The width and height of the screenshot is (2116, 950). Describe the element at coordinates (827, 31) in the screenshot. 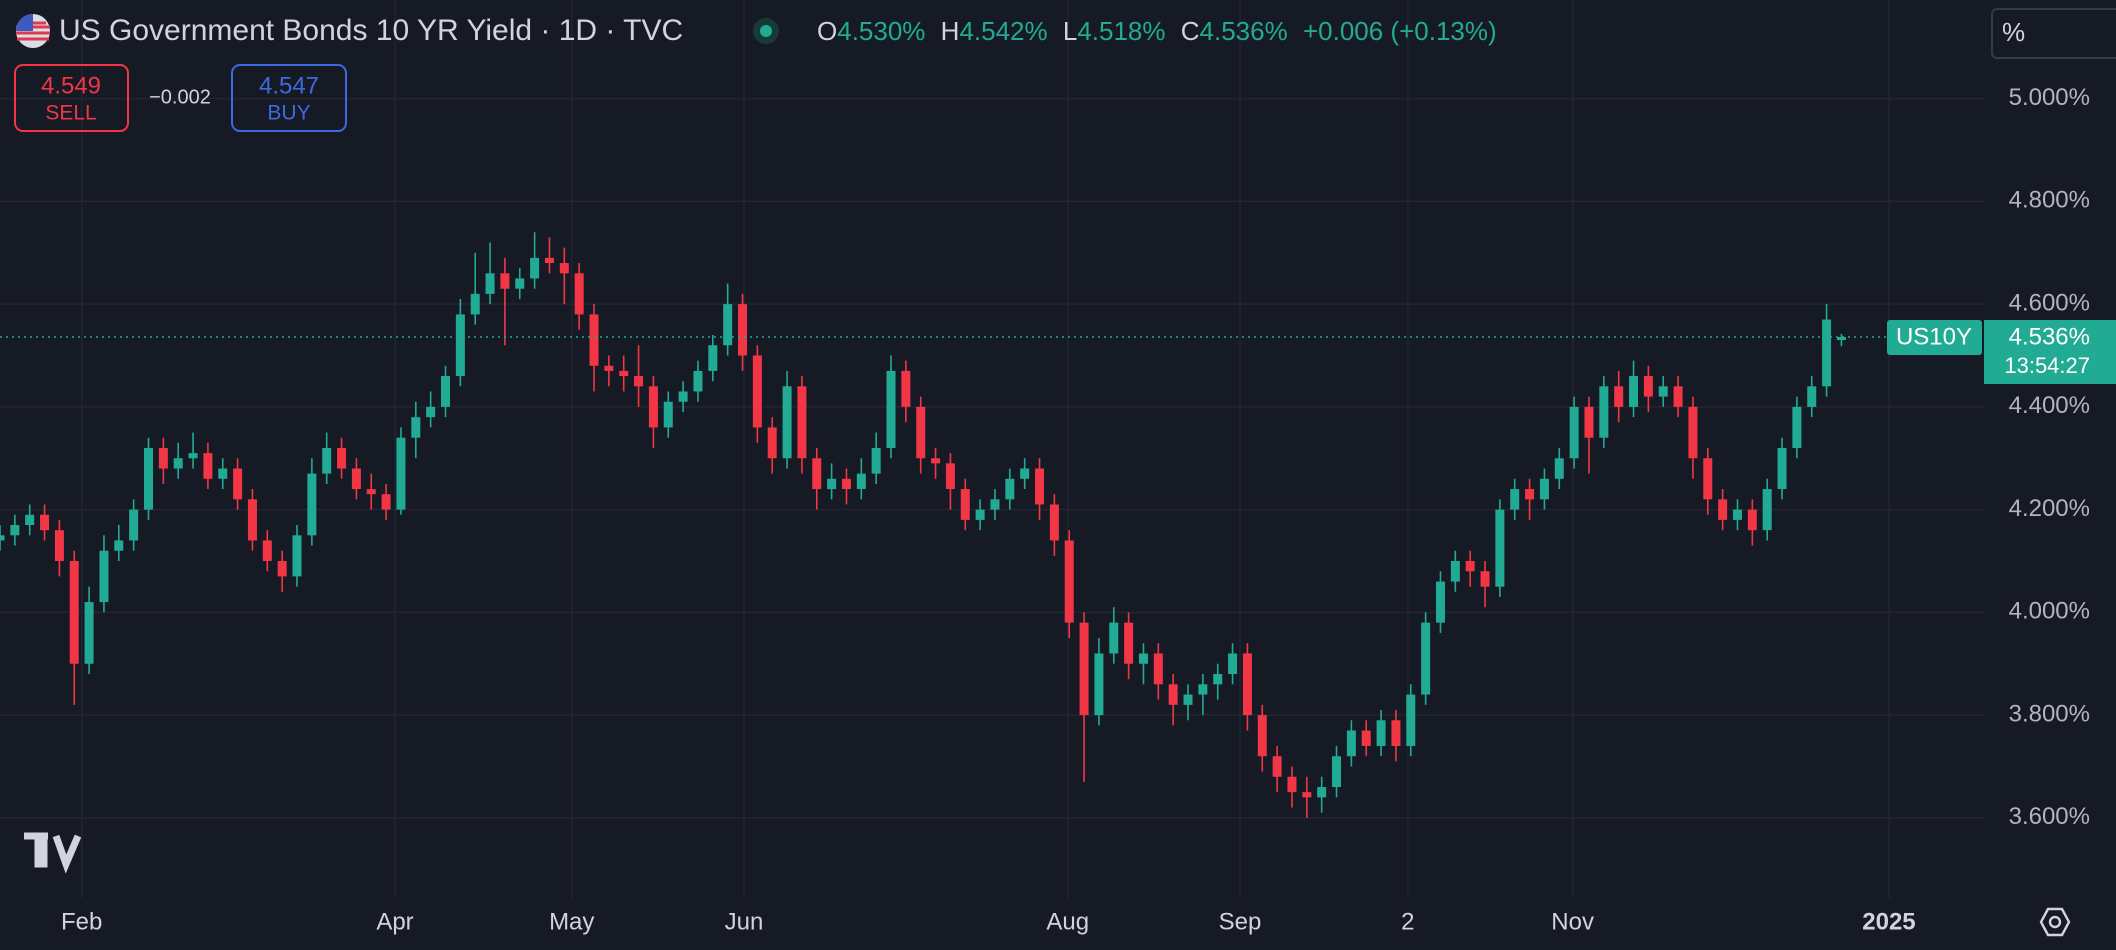

I see `readout-key: O` at that location.